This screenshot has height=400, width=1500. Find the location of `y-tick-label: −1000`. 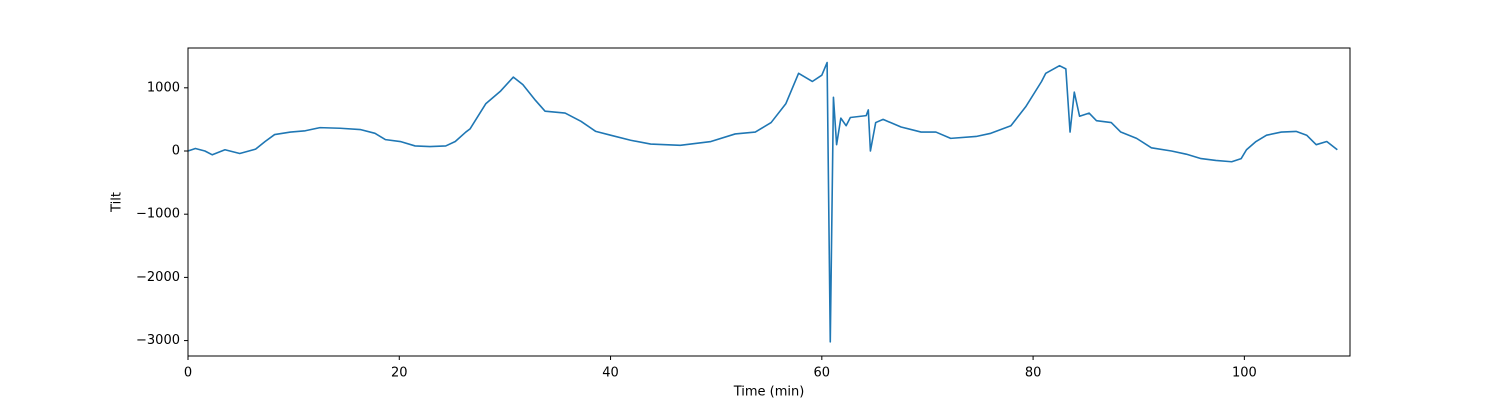

y-tick-label: −1000 is located at coordinates (158, 214).